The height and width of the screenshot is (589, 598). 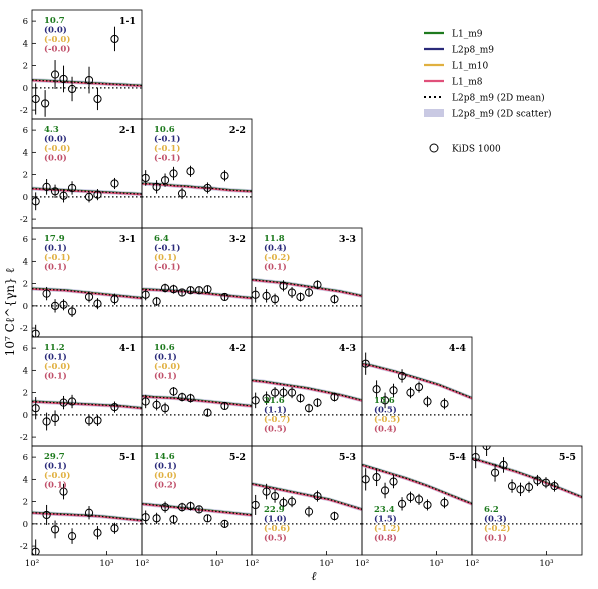 What do you see at coordinates (385, 429) in the screenshot?
I see `panel-stat-l1-m8: (0.4)` at bounding box center [385, 429].